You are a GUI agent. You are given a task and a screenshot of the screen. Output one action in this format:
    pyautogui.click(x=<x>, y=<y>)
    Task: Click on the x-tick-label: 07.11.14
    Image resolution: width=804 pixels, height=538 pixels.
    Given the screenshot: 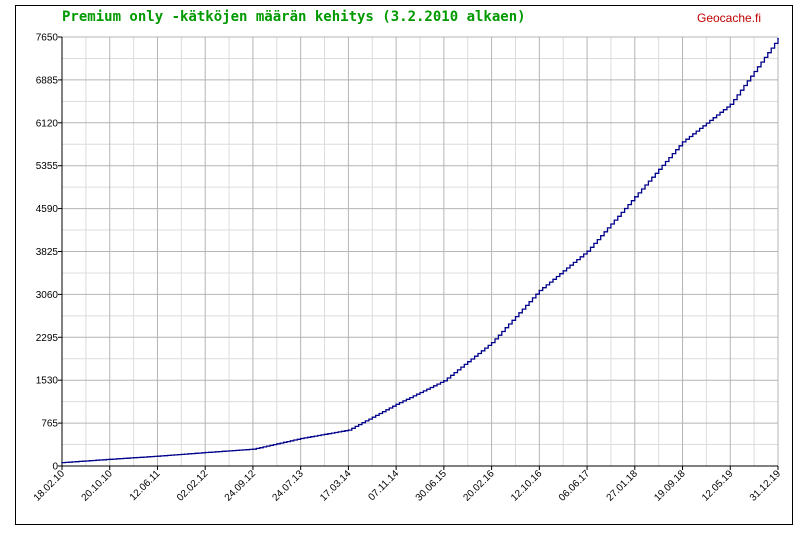 What is the action you would take?
    pyautogui.click(x=383, y=485)
    